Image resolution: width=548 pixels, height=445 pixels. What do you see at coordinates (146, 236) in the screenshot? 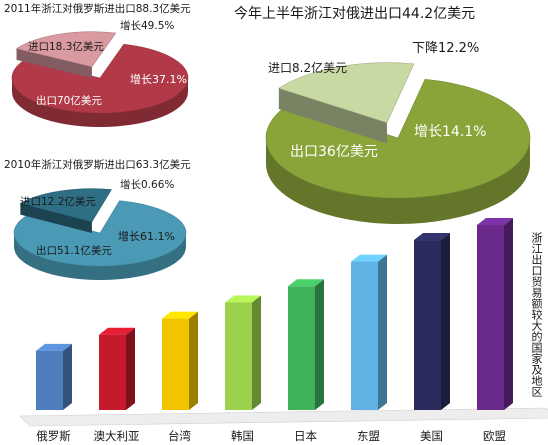
I see `pie-2010-export-growth: 增长61.1%` at bounding box center [146, 236].